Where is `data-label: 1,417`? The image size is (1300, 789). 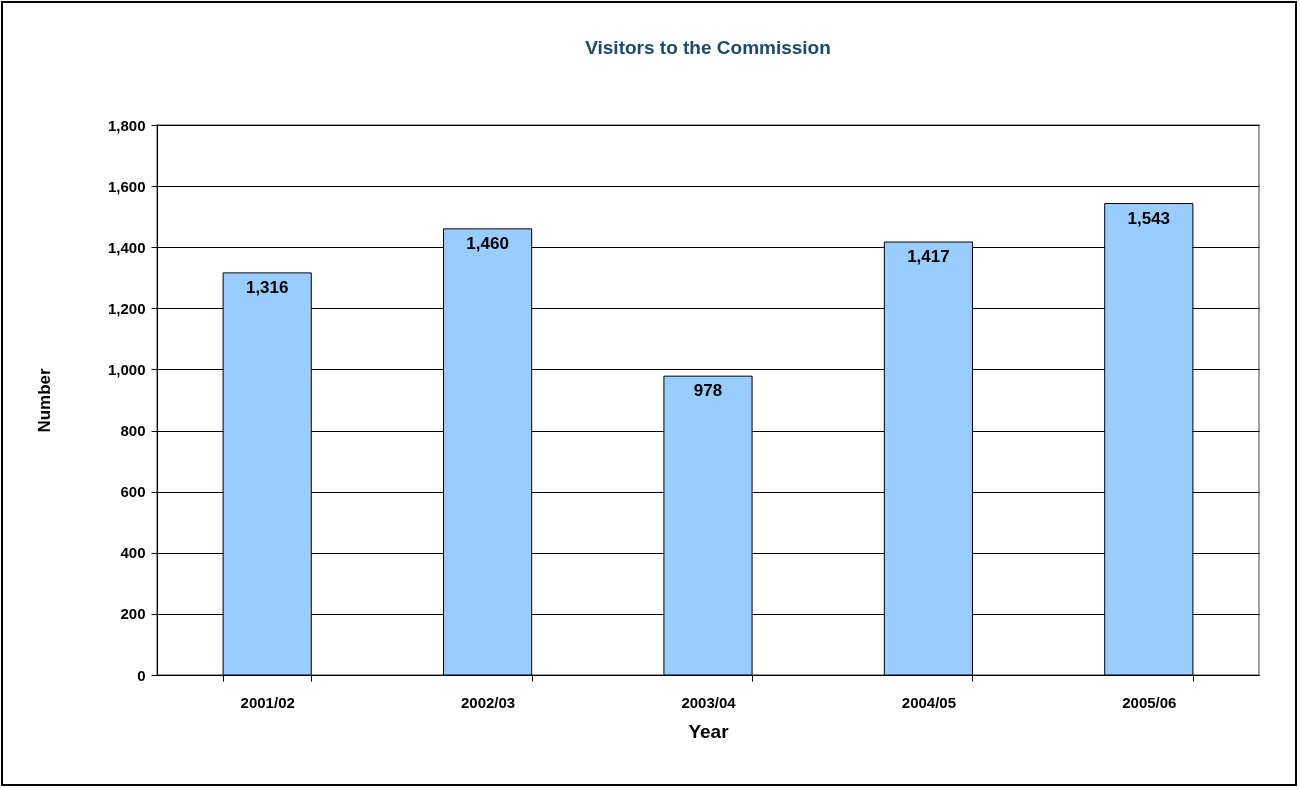 data-label: 1,417 is located at coordinates (928, 257).